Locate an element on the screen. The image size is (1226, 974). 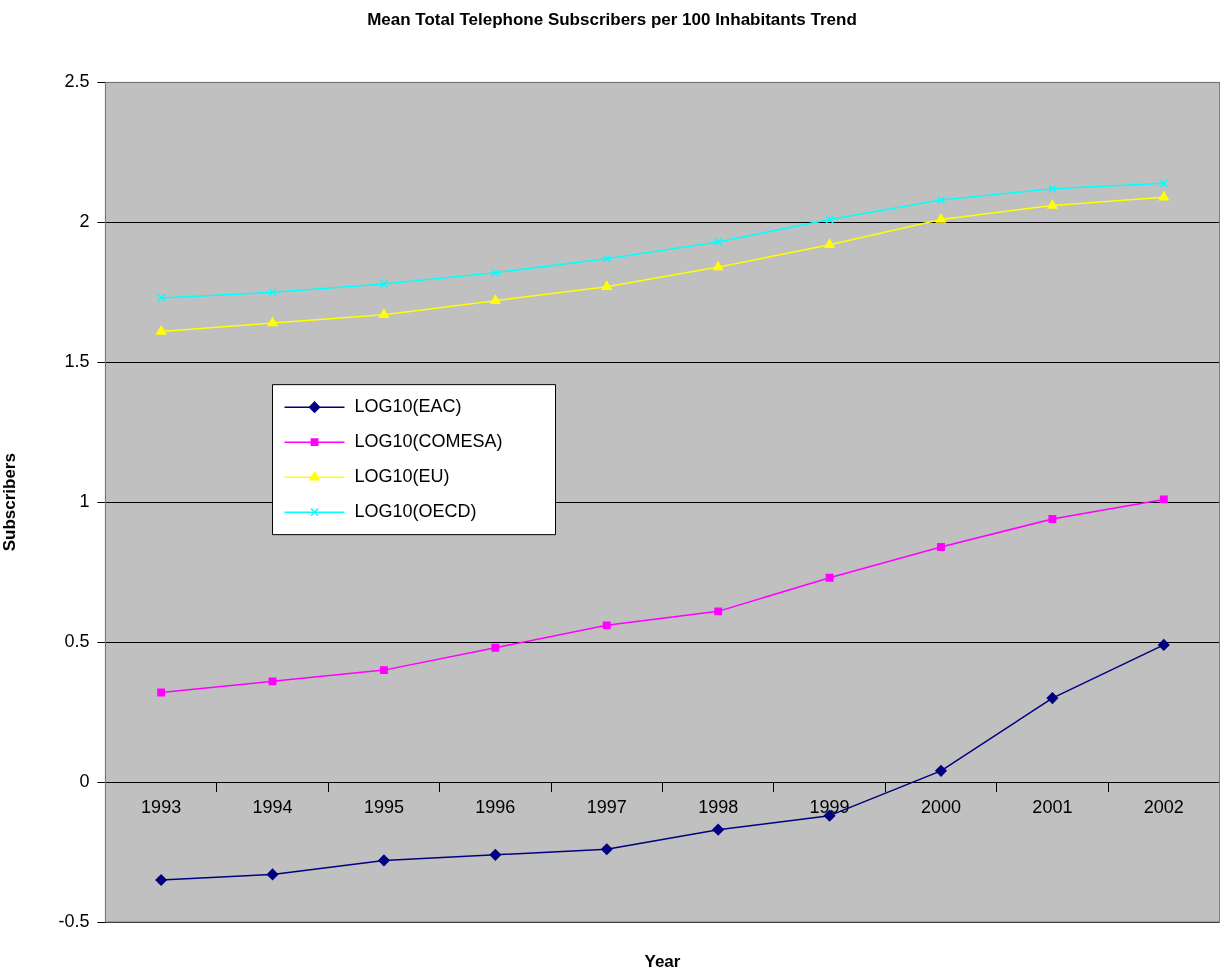
x-axis-title: Year is located at coordinates (662, 961).